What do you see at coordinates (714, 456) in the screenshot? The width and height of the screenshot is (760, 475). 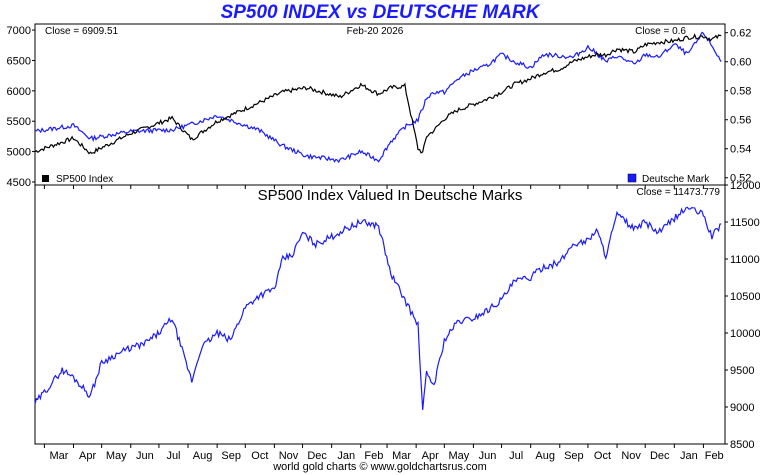 I see `x-tick-label-23: Feb` at bounding box center [714, 456].